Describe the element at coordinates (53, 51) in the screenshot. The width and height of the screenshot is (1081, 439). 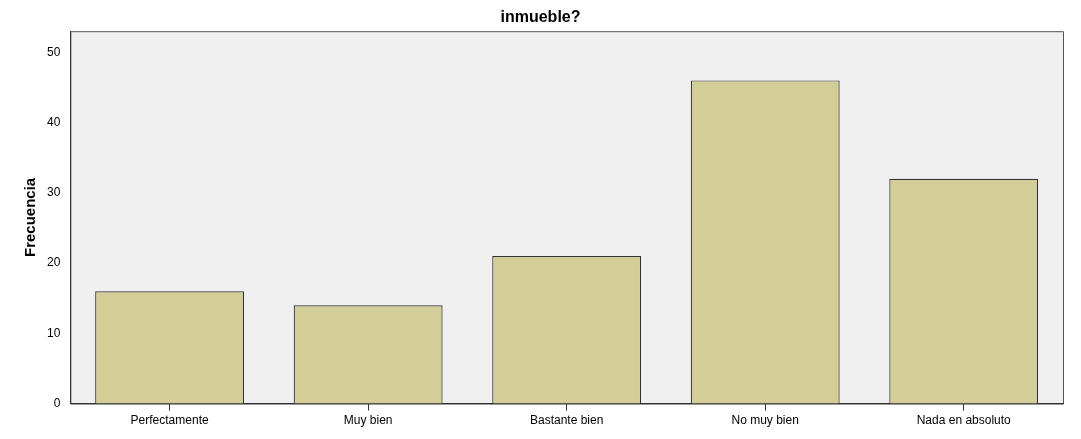
I see `y-tick-label: 50` at that location.